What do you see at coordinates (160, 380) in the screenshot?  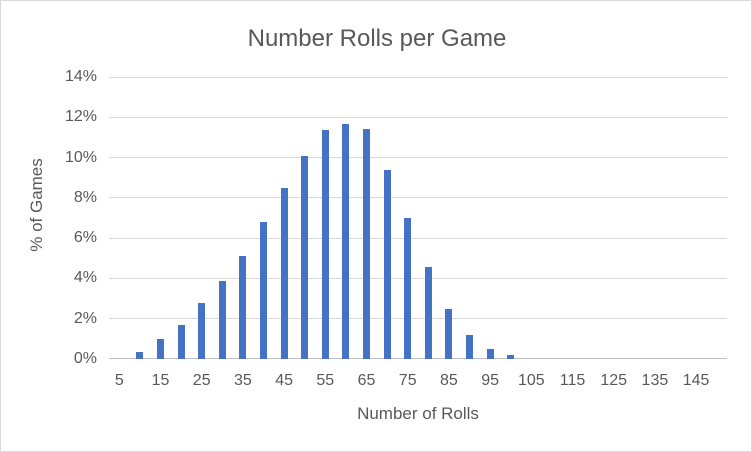 I see `x-tick-label: 15` at bounding box center [160, 380].